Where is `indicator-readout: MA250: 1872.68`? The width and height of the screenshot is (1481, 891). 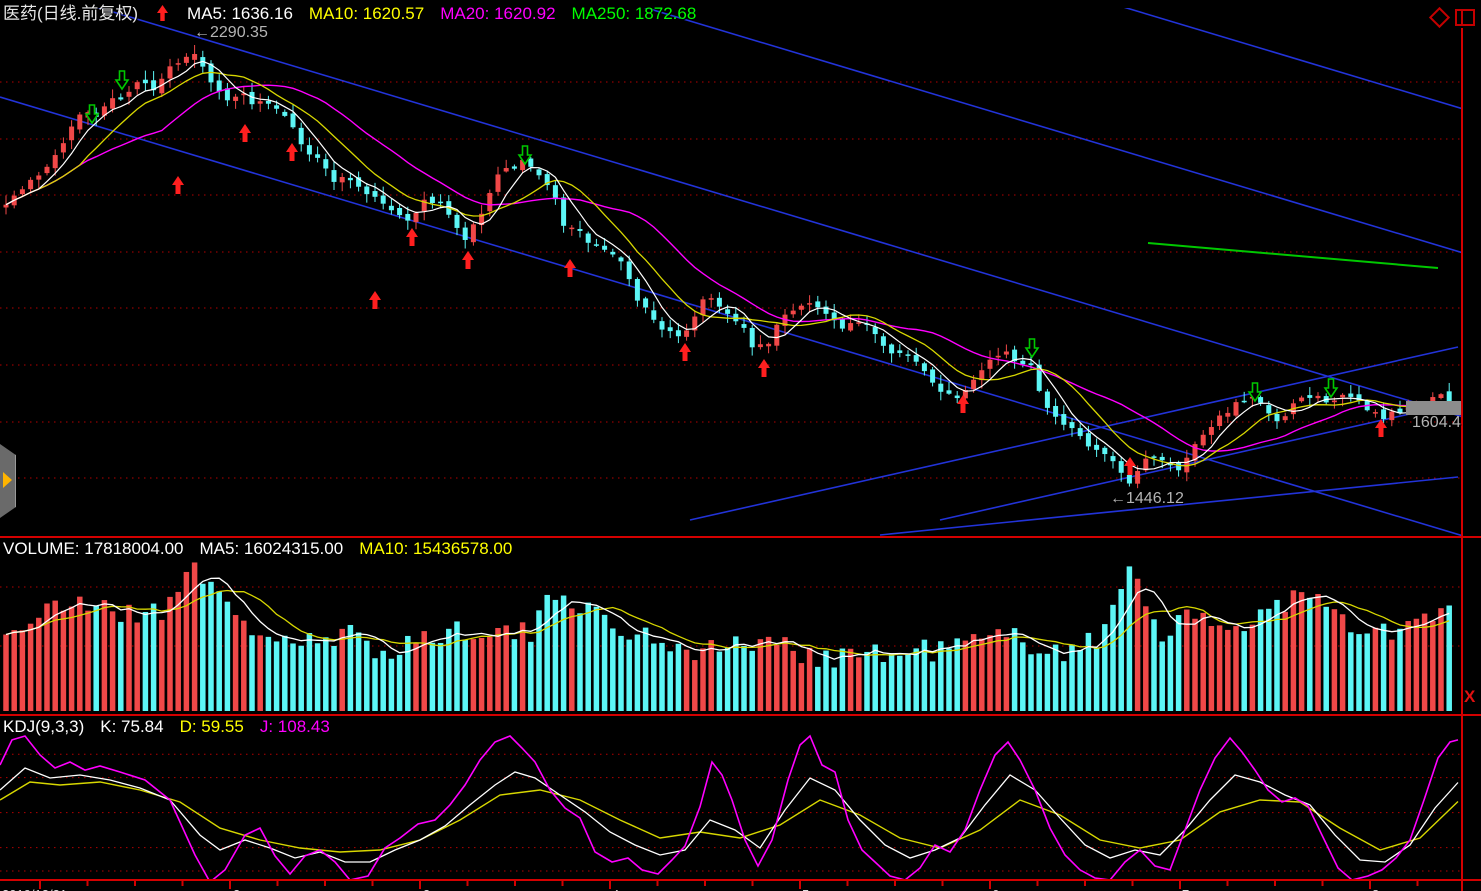
indicator-readout: MA250: 1872.68 is located at coordinates (634, 13).